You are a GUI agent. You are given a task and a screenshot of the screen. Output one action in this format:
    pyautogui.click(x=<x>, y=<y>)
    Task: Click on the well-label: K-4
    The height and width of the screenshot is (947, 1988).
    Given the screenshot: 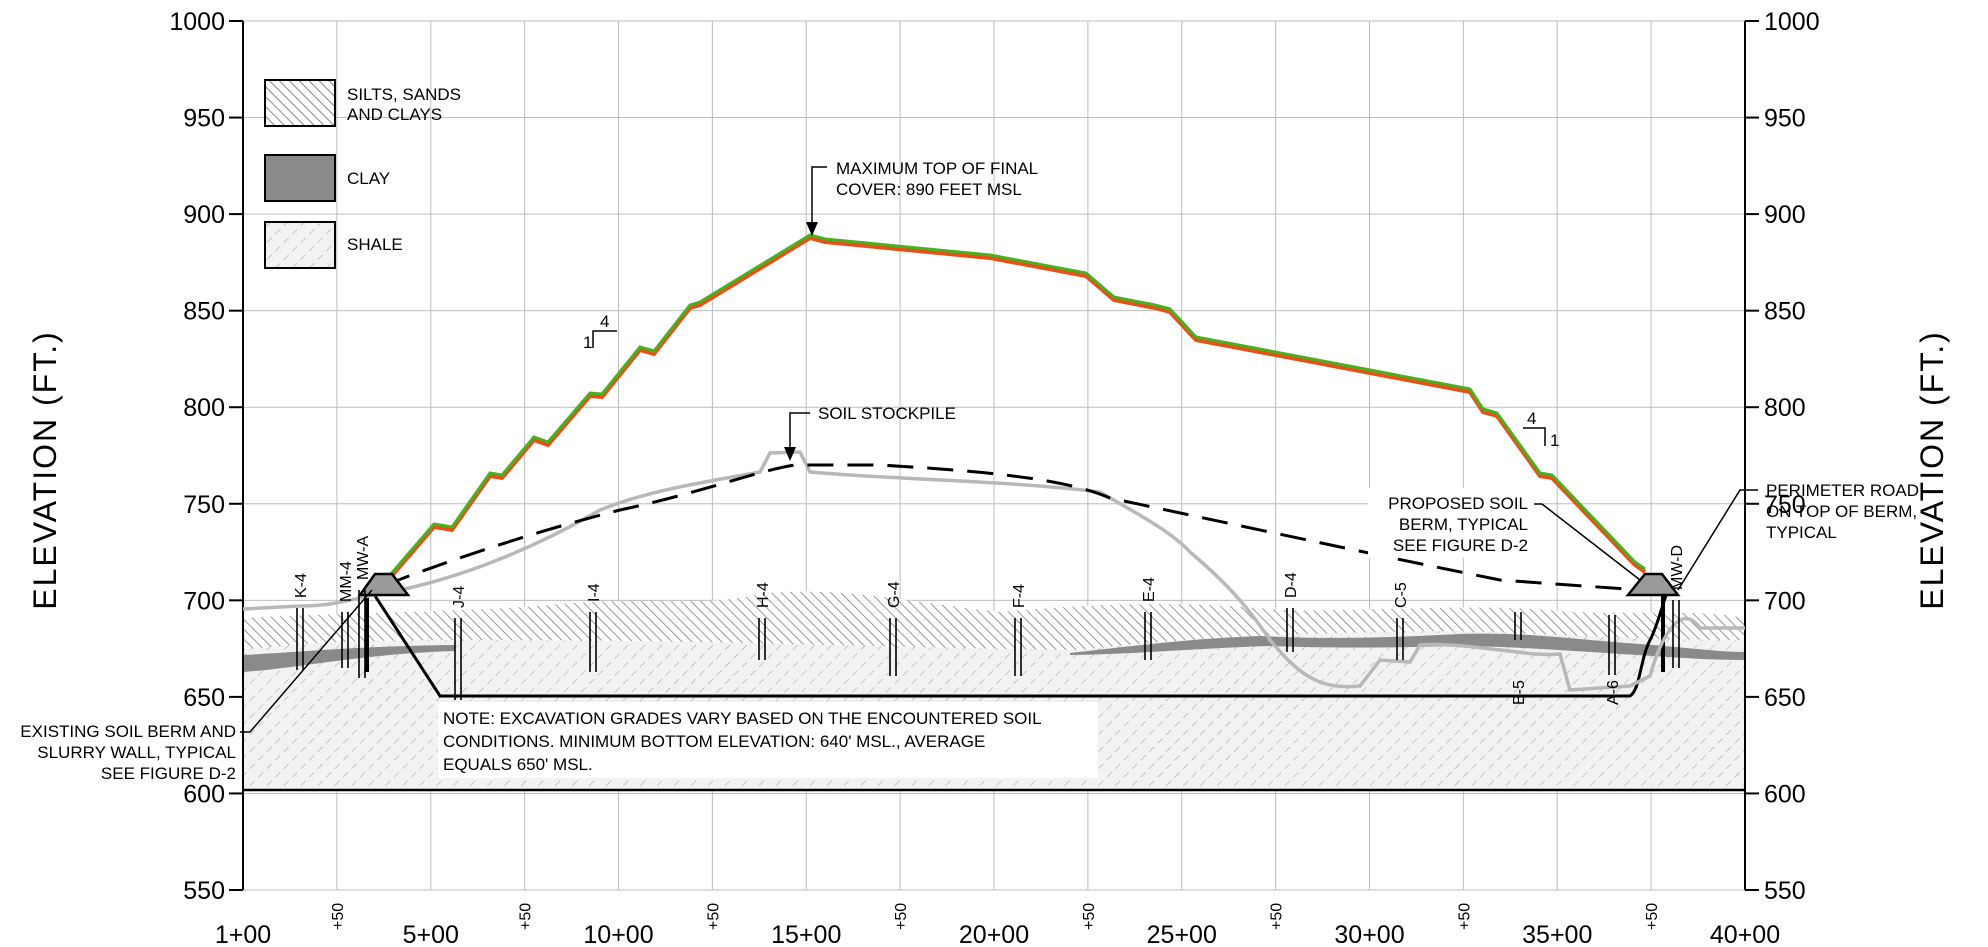 What is the action you would take?
    pyautogui.click(x=301, y=585)
    